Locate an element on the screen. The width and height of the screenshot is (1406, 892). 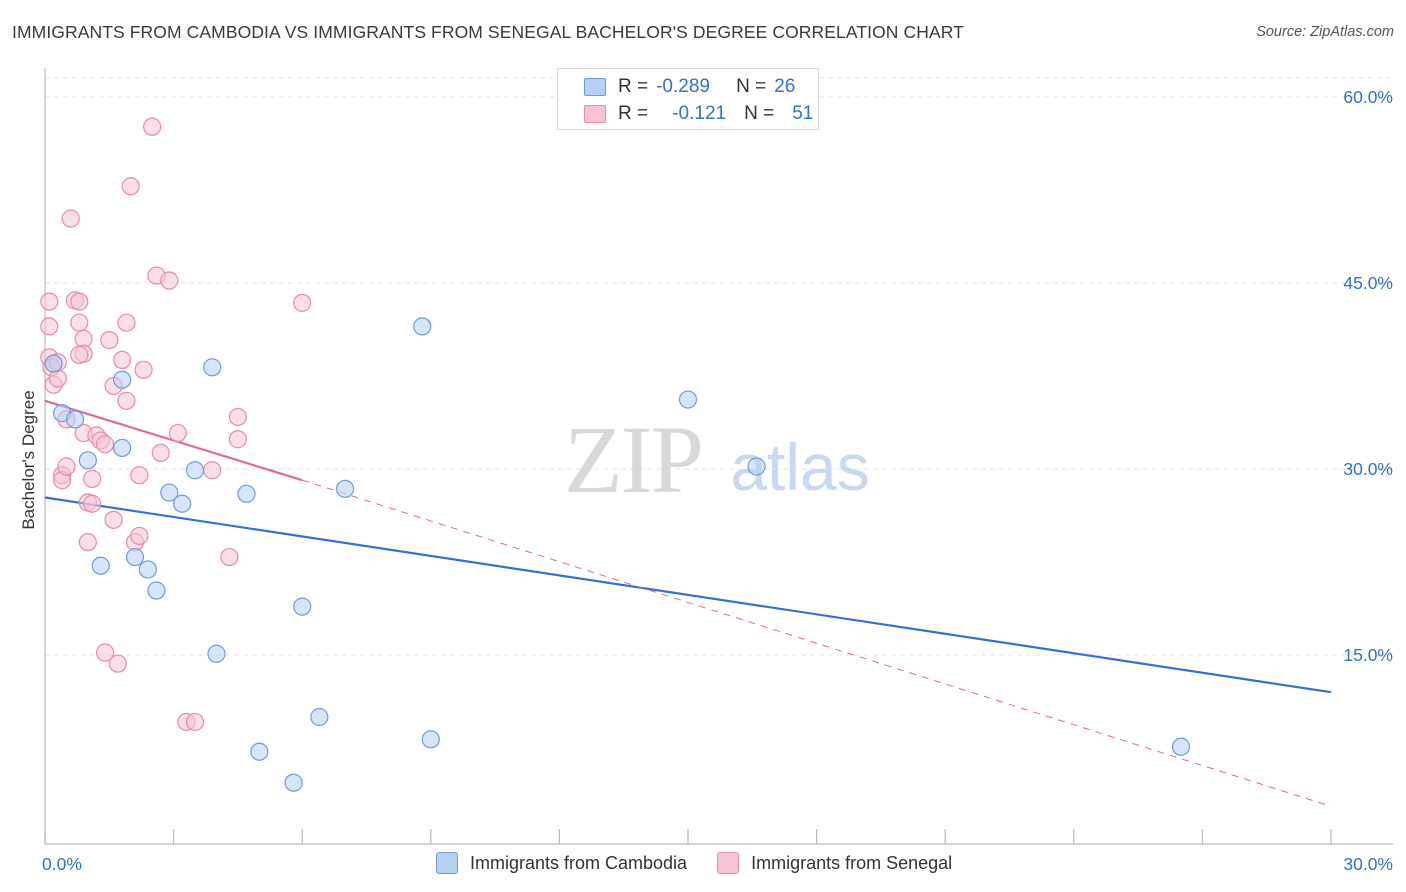
legend-label-cambodia: Immigrants from Cambodia is located at coordinates (579, 862).